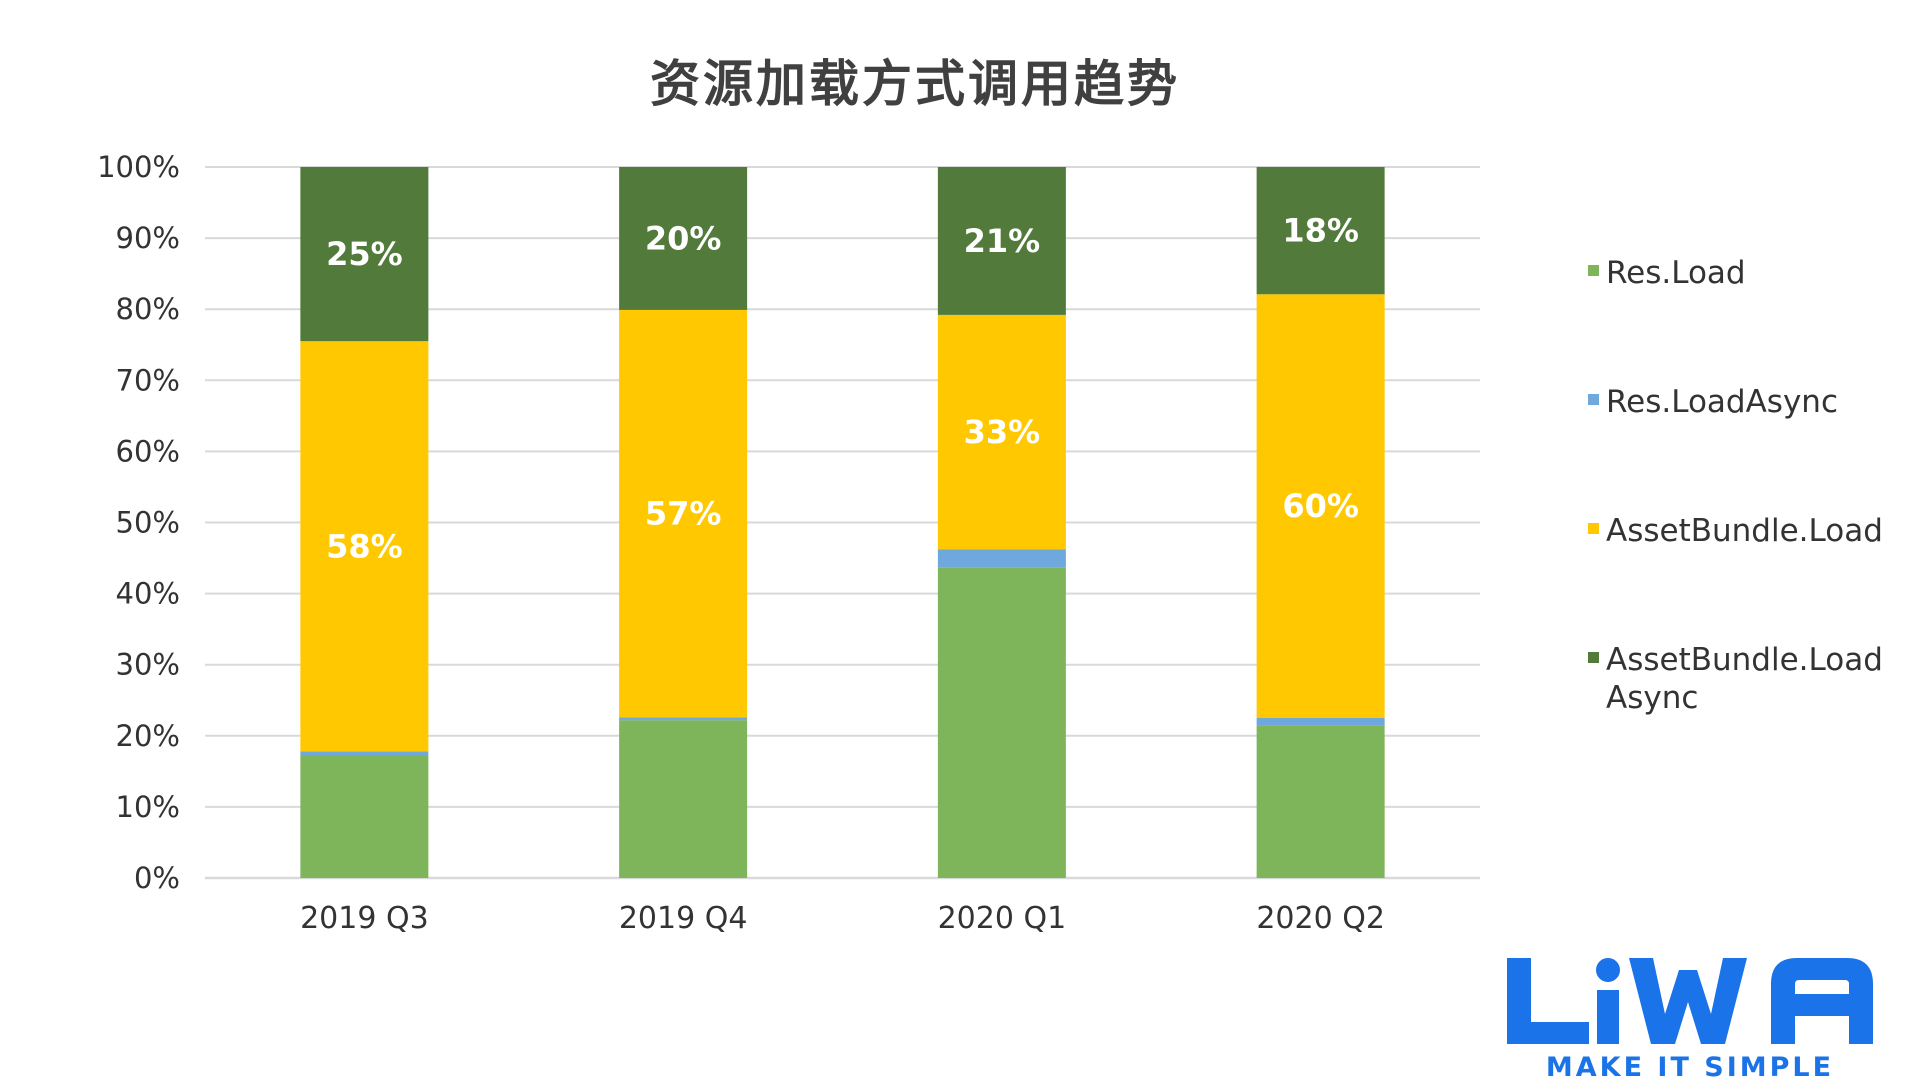 Image resolution: width=1926 pixels, height=1088 pixels. I want to click on liwa-logo: MAKE IT SIMPLE, so click(1690, 1017).